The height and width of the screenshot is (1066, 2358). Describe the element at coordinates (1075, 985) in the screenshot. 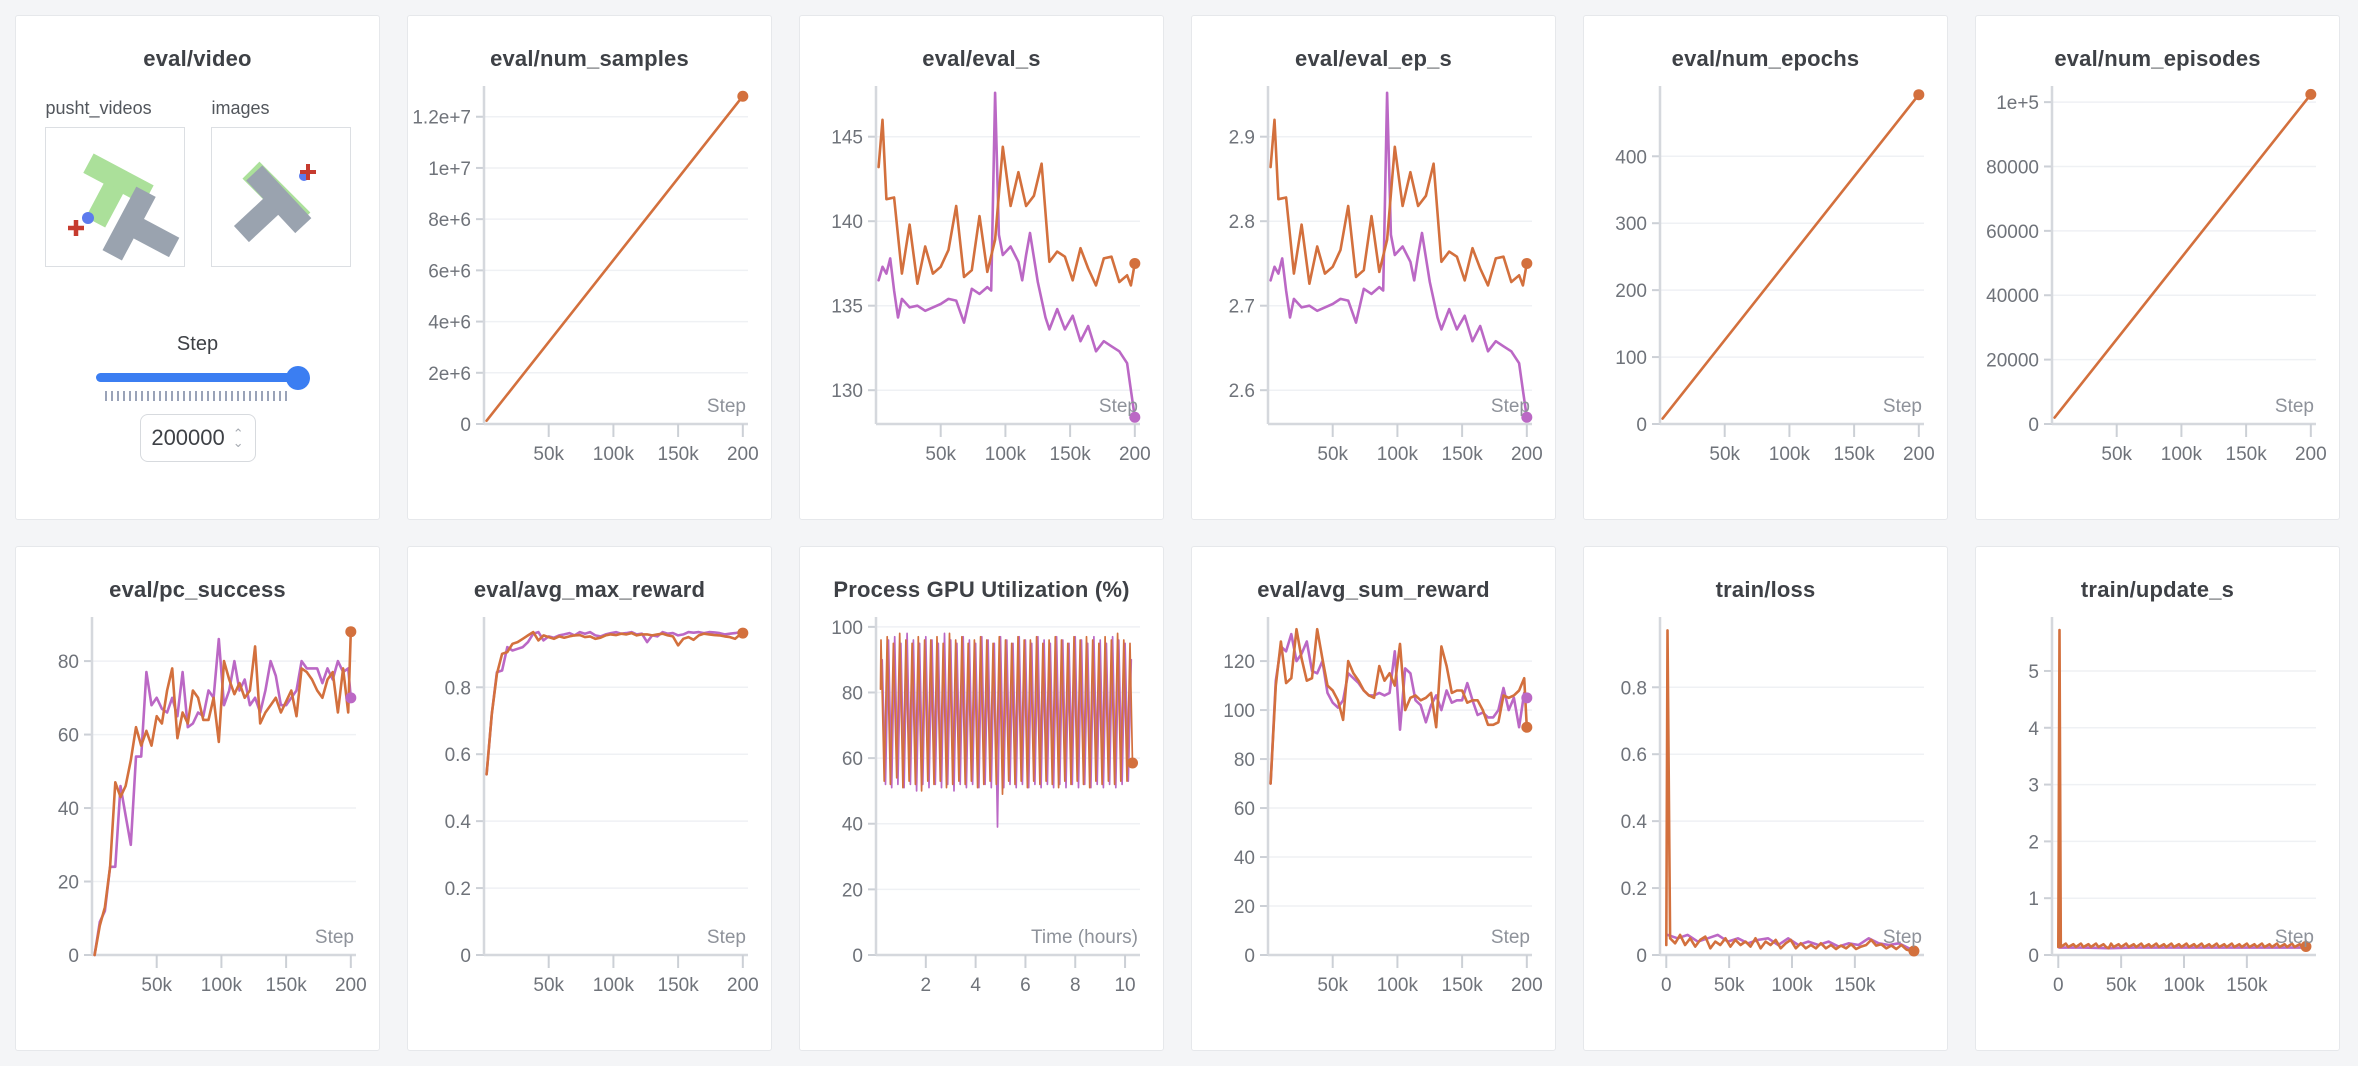

I see `svg-text: 8` at that location.